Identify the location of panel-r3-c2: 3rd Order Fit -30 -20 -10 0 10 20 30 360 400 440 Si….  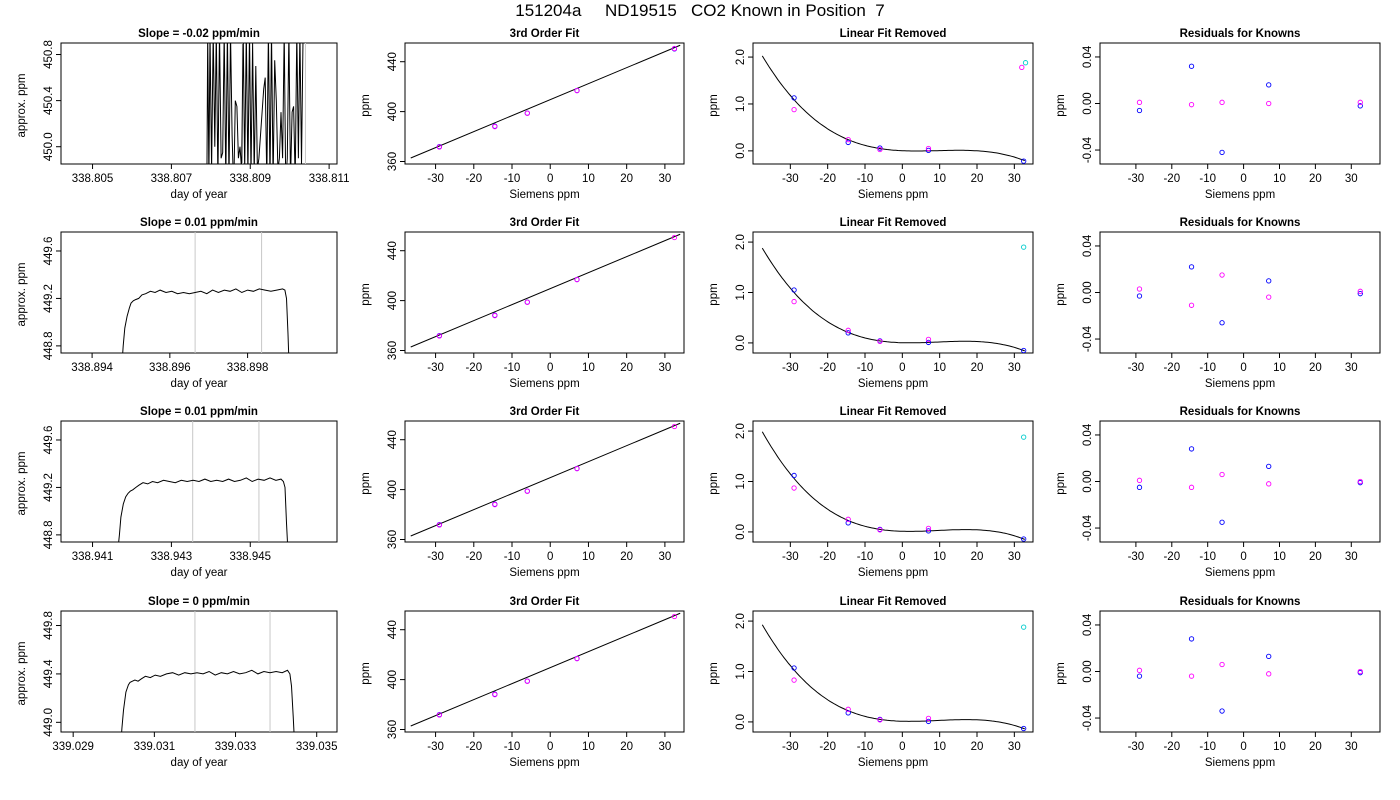
(522, 492).